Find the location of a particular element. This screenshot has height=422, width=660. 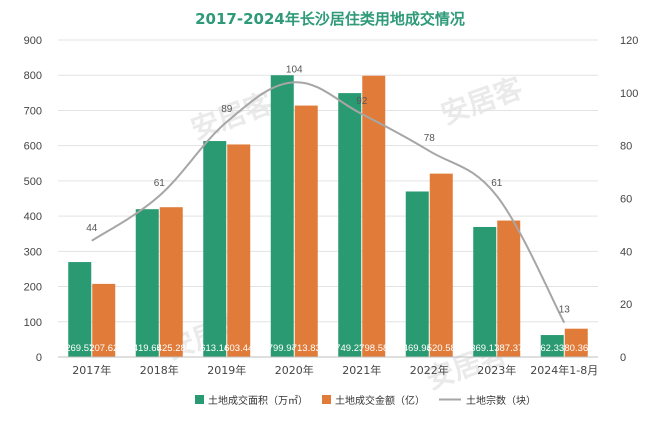

bar-value-label: 799.94 is located at coordinates (282, 348).